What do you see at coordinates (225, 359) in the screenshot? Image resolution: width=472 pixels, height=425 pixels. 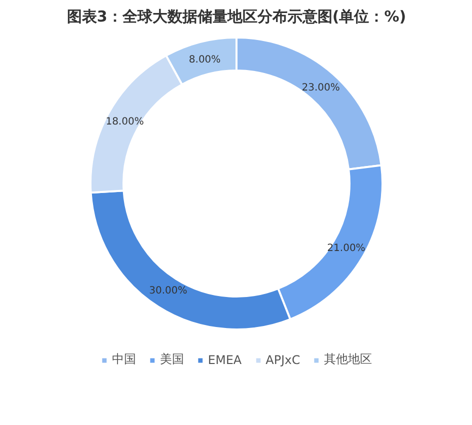 I see `legend-label: EMEA` at bounding box center [225, 359].